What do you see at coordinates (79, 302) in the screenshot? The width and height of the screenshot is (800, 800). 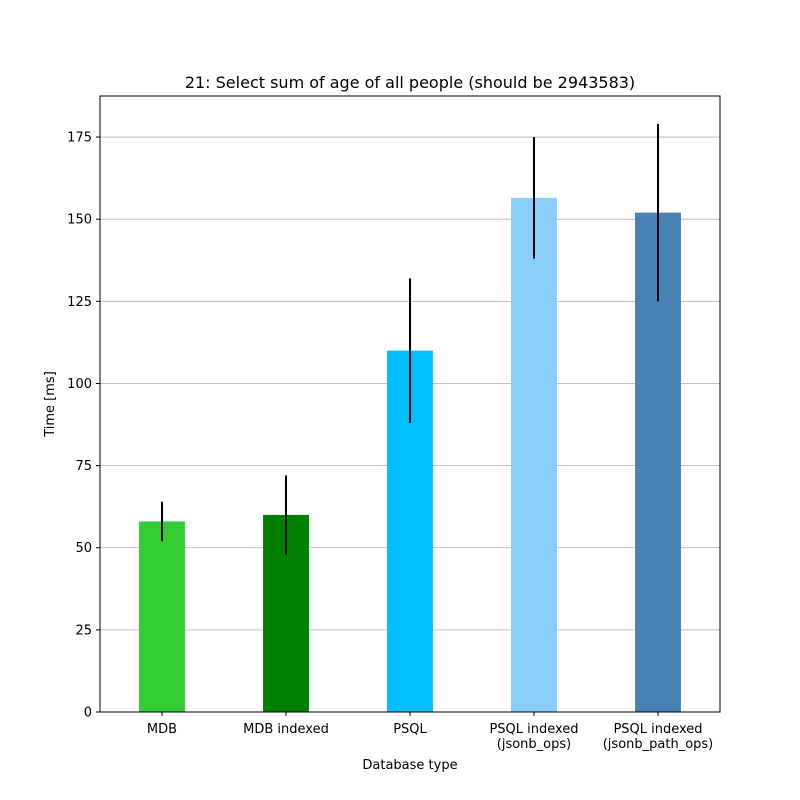 I see `y-tick-label: 125` at bounding box center [79, 302].